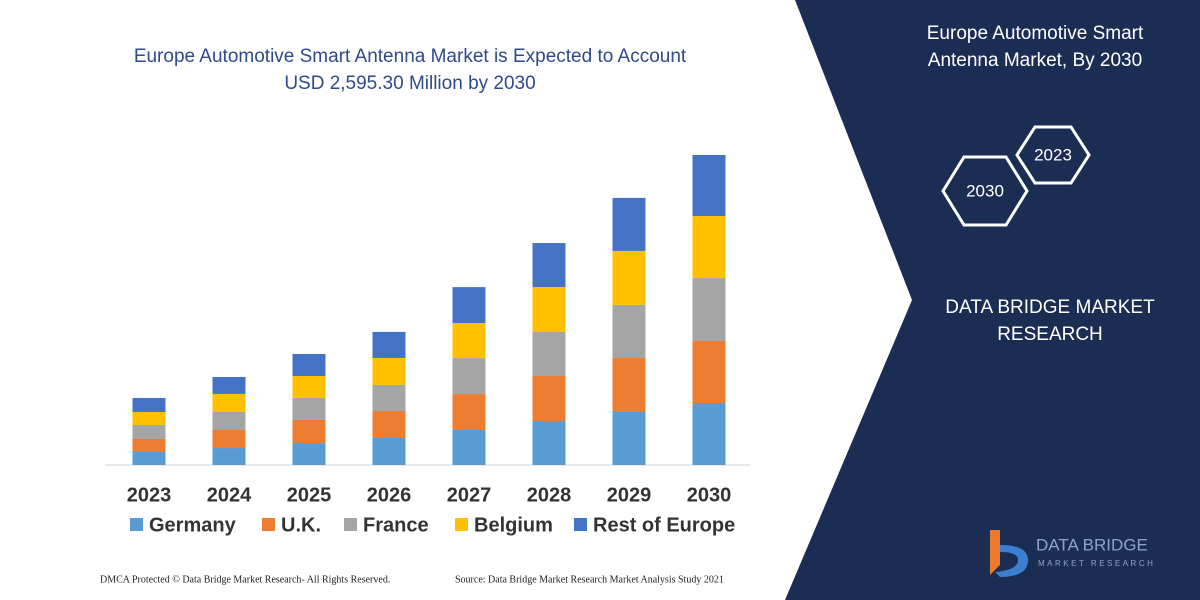 This screenshot has width=1200, height=600. Describe the element at coordinates (229, 495) in the screenshot. I see `x-tick-label: 2024` at that location.